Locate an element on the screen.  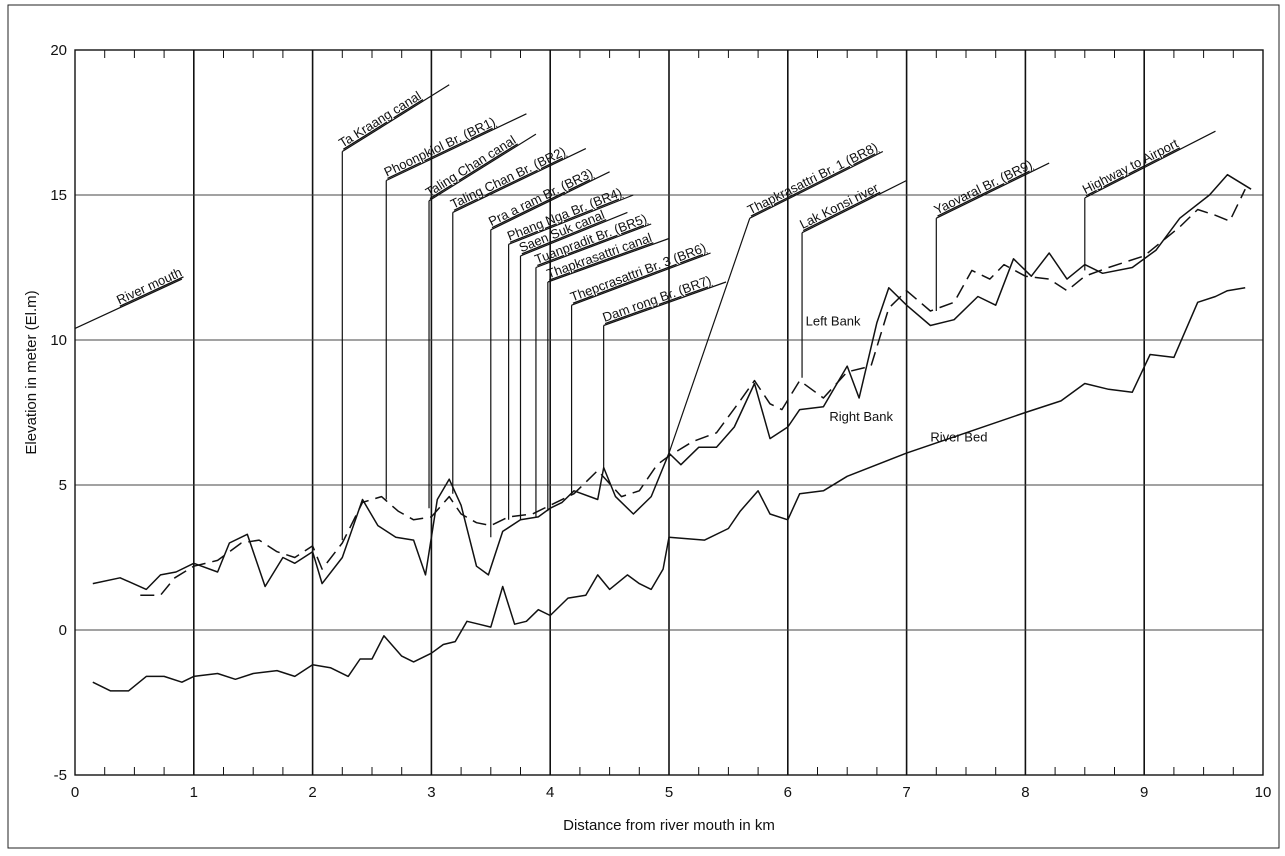
x-tick-label: 7 is located at coordinates (906, 792).